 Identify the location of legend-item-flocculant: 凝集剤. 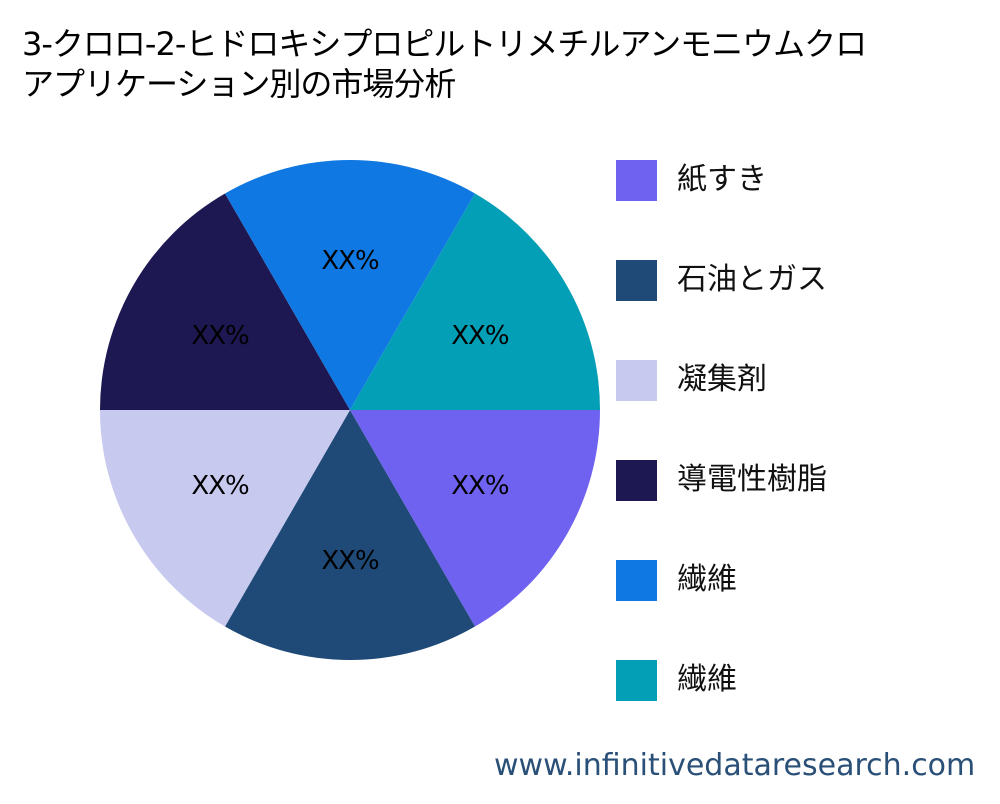
(691, 380).